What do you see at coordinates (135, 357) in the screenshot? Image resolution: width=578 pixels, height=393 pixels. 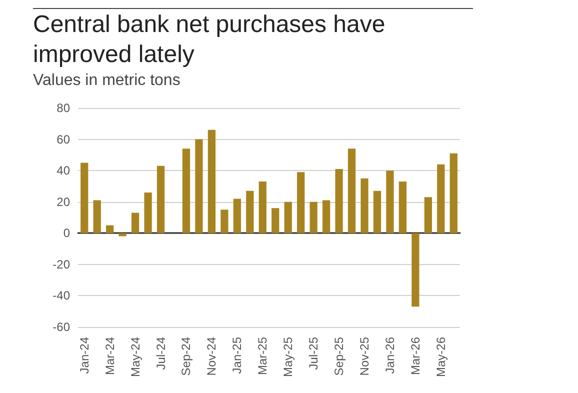 I see `x-tick-label: May-24` at bounding box center [135, 357].